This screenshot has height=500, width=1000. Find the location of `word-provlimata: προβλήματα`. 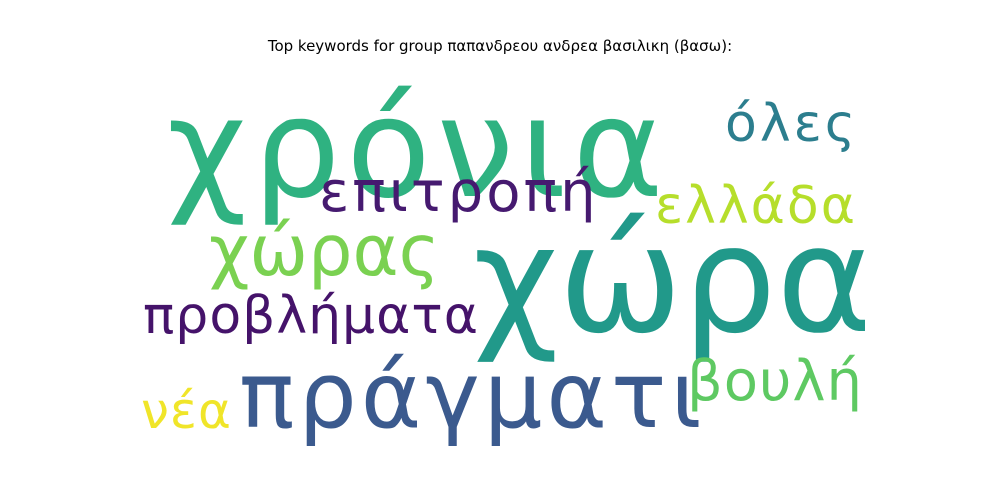

word-provlimata: προβλήματα is located at coordinates (311, 316).